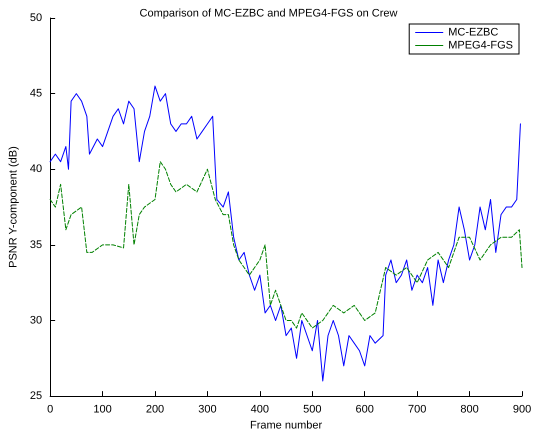  I want to click on y-tick-label: 45, so click(36, 94).